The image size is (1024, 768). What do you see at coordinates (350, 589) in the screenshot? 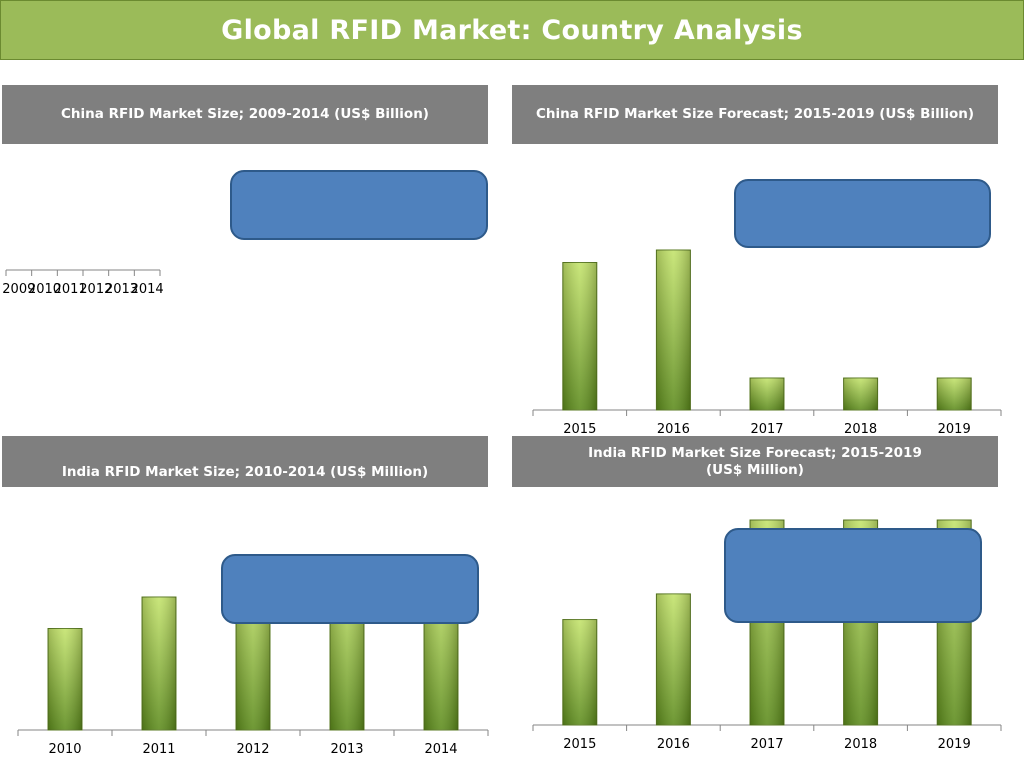
I see `chart-3-overlay` at bounding box center [350, 589].